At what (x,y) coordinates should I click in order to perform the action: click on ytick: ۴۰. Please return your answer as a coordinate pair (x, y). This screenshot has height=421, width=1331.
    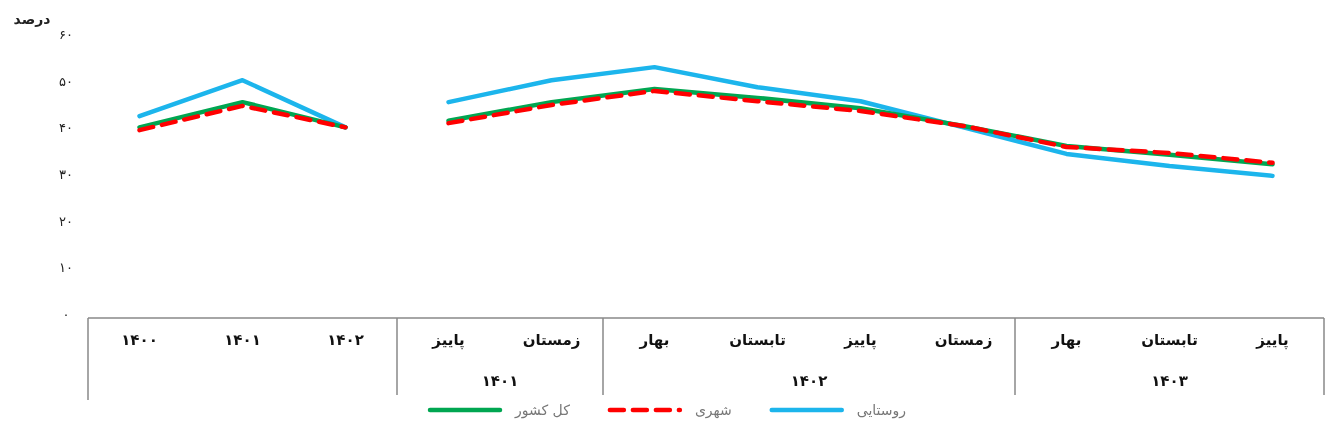
    Looking at the image, I should click on (66, 128).